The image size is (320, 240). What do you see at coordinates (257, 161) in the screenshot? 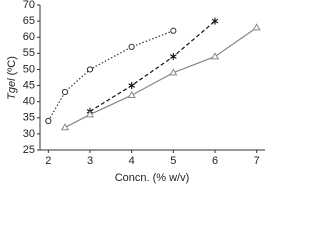
I see `x-tick-label: 7` at bounding box center [257, 161].